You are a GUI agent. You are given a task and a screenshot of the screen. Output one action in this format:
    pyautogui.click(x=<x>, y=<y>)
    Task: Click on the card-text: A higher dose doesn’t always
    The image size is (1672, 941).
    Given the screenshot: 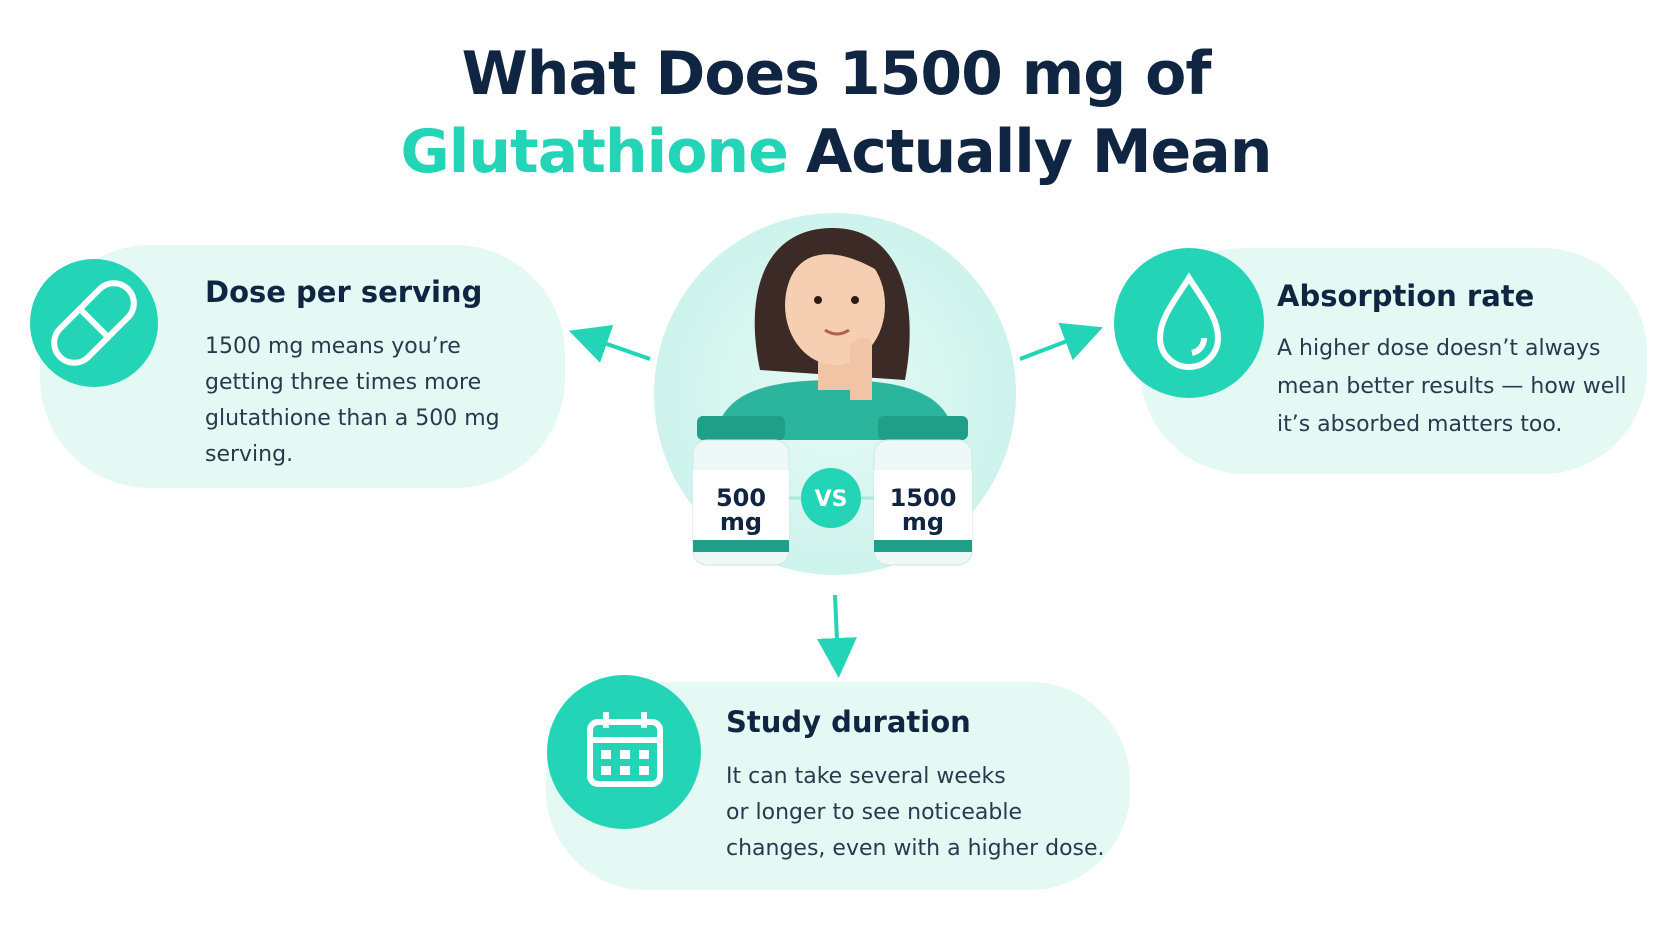 What is the action you would take?
    pyautogui.click(x=1439, y=348)
    